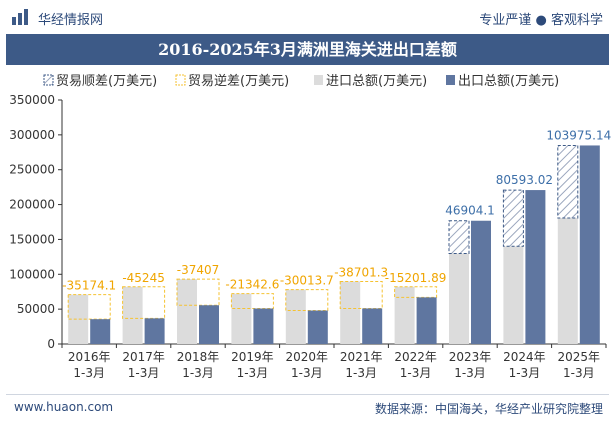  I want to click on x-tick-label: 2022年, so click(415, 357).